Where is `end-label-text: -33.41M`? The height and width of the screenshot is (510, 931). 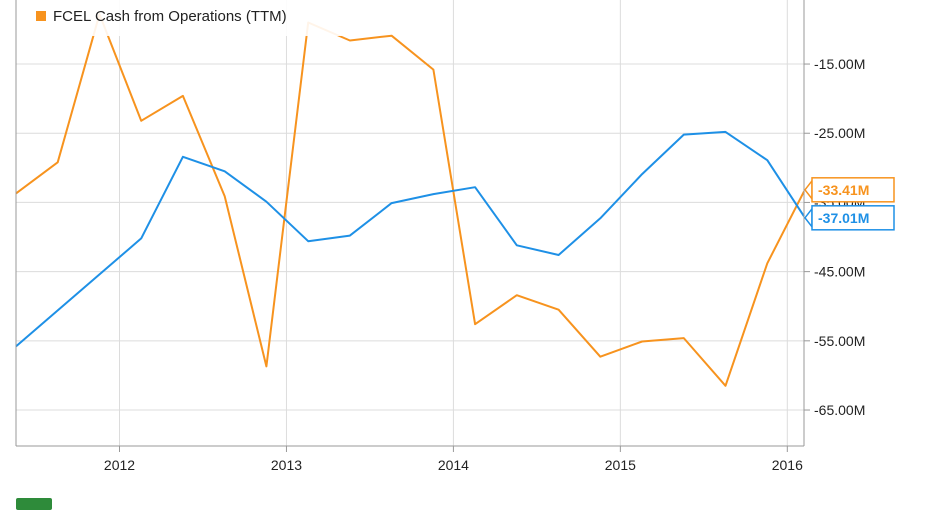 end-label-text: -33.41M is located at coordinates (843, 190).